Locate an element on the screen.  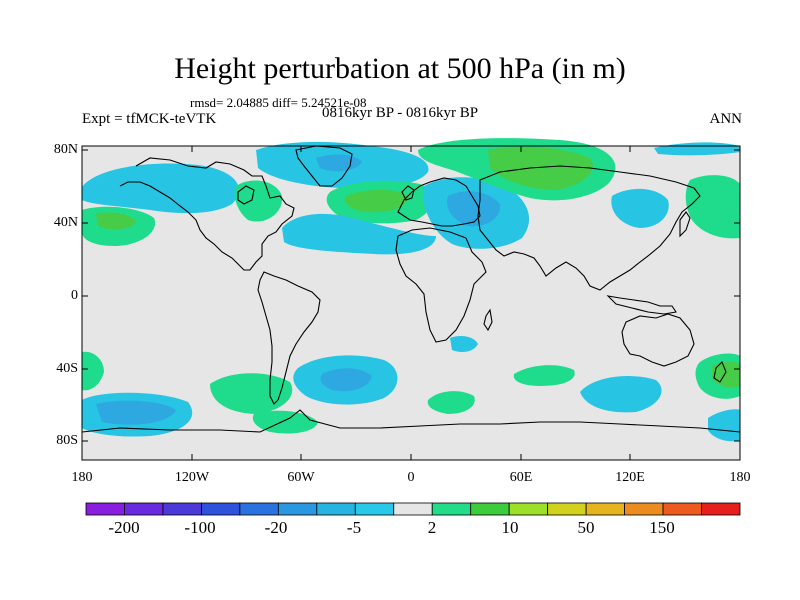
rmsd-diff-text: rmsd= 2.04885 diff= 5.24521e-08 is located at coordinates (278, 102).